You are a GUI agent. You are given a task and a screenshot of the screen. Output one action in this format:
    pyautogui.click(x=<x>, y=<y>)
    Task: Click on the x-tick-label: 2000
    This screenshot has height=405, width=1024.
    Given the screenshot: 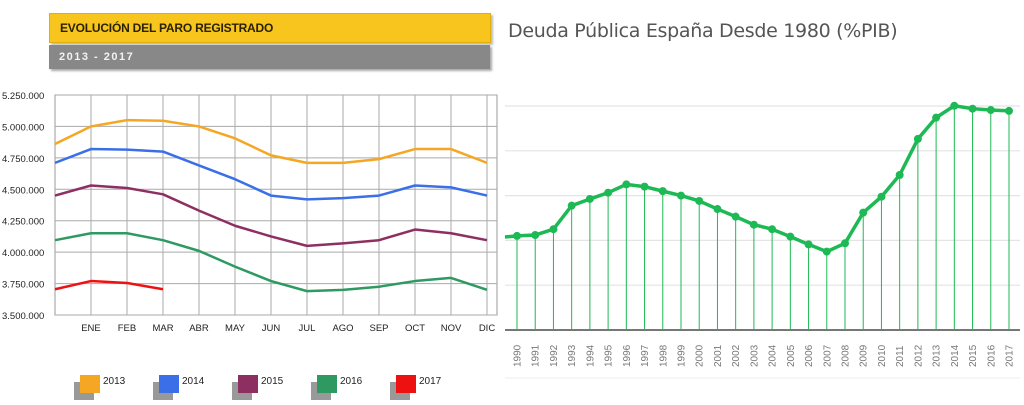 What is the action you would take?
    pyautogui.click(x=700, y=355)
    